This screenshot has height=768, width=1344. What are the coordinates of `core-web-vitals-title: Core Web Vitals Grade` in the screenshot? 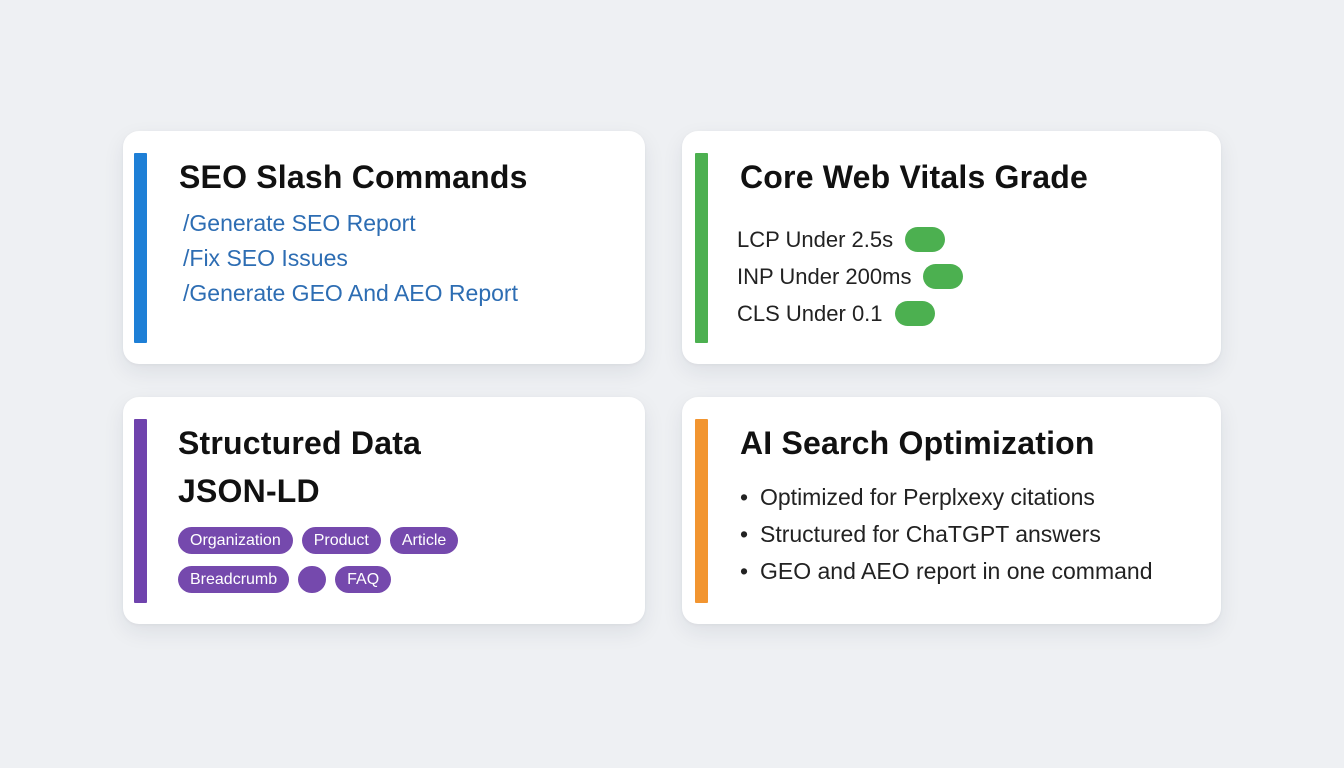 It's located at (914, 177).